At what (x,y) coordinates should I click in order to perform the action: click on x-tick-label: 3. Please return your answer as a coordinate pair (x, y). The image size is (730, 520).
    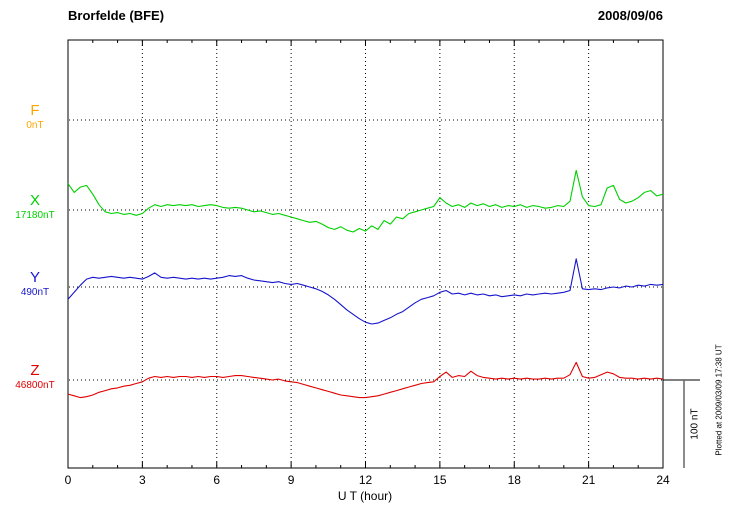
    Looking at the image, I should click on (142, 480).